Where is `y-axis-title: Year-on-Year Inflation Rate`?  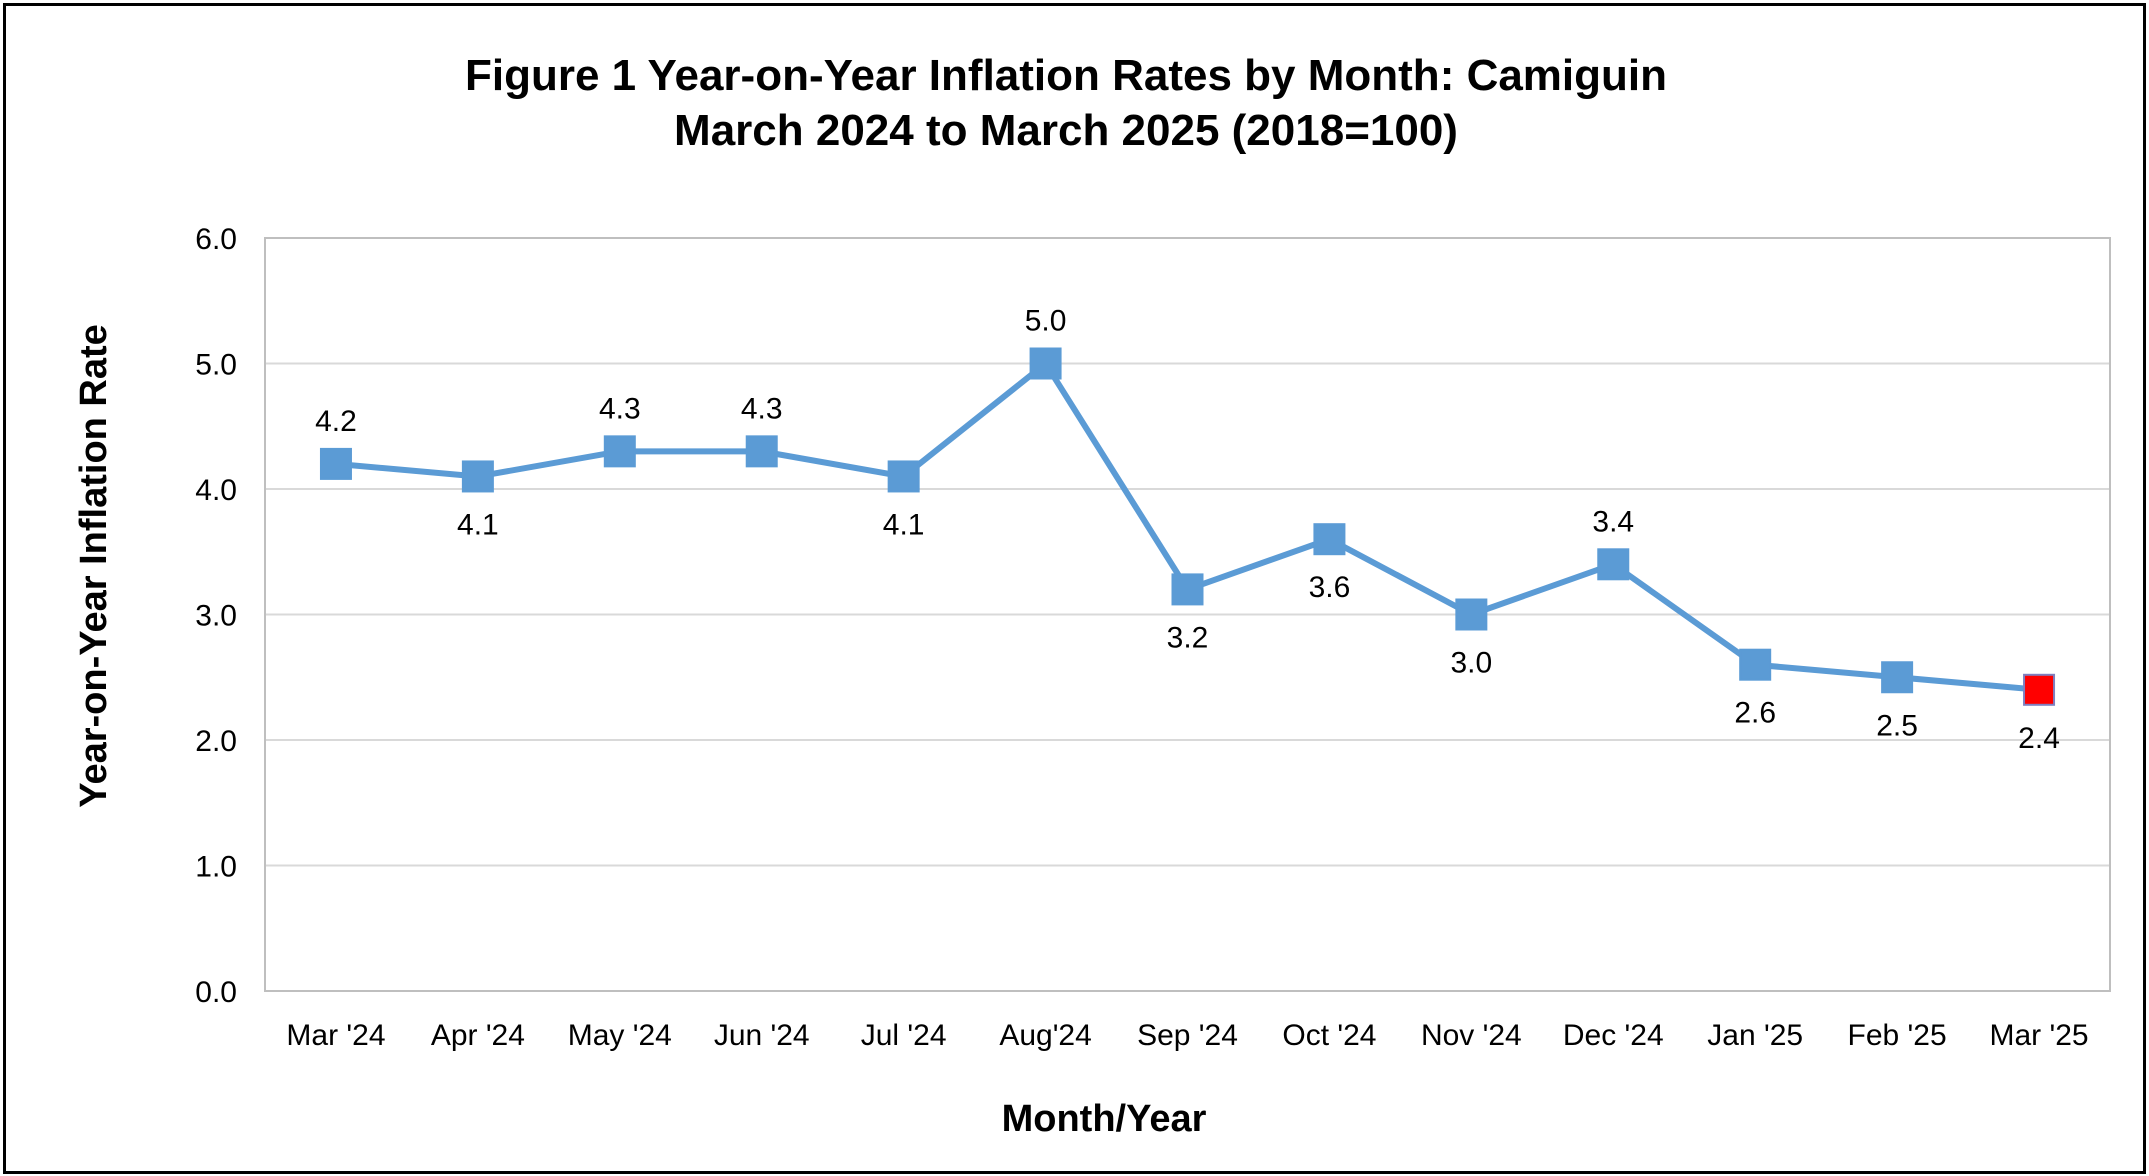
y-axis-title: Year-on-Year Inflation Rate is located at coordinates (94, 566).